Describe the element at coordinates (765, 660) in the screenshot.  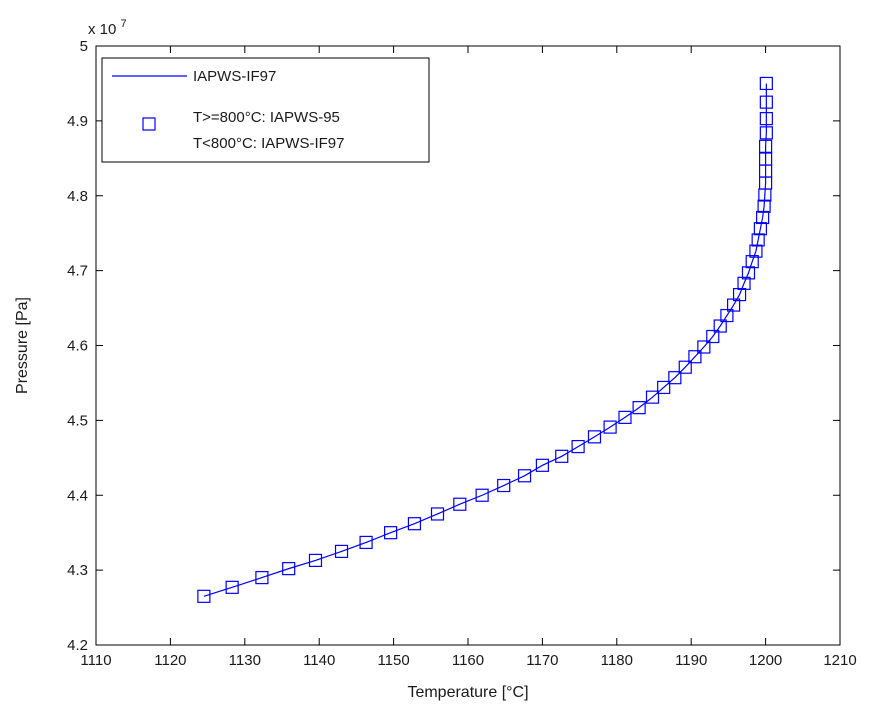
I see `x-tick-label: 1200` at that location.